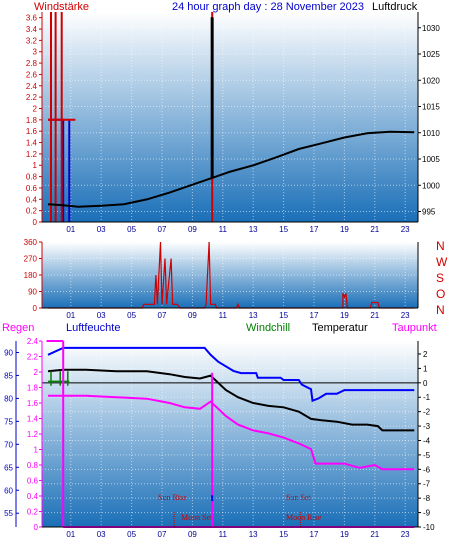  I want to click on dewpoint-label: Taupunkt, so click(414, 328).